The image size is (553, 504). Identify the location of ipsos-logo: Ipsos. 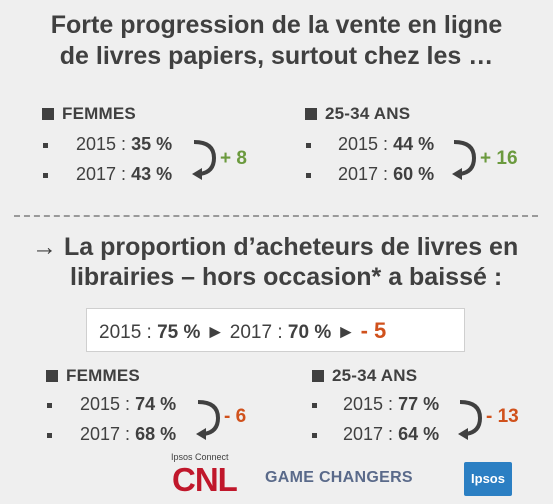
(488, 479).